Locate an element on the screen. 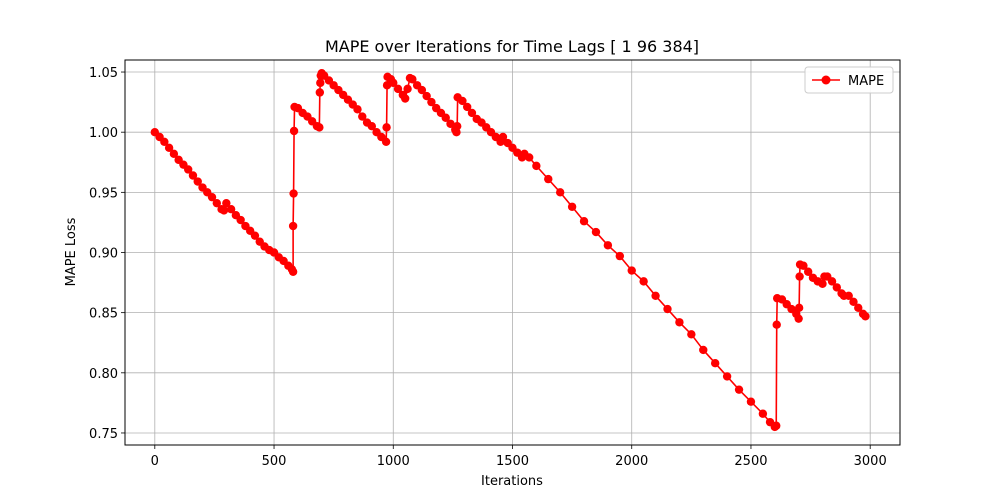 Image resolution: width=1000 pixels, height=504 pixels. y-tick-label: 1.00 is located at coordinates (103, 133).